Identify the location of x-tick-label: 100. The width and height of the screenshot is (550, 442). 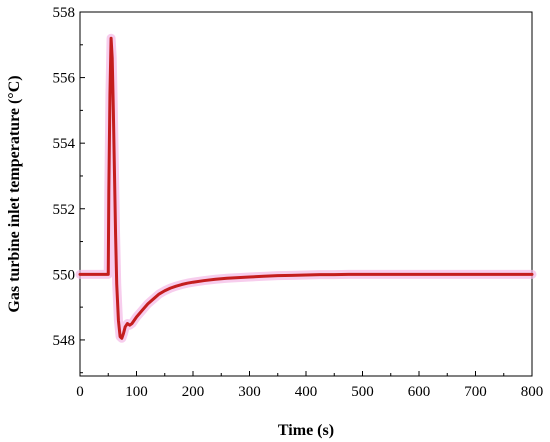
(136, 392).